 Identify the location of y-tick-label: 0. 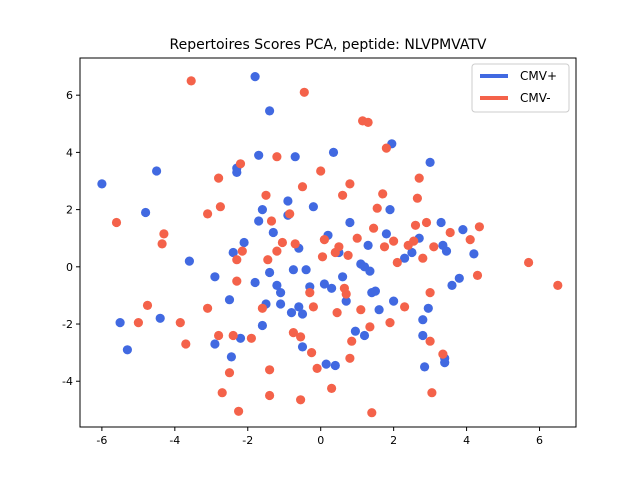
(69, 267).